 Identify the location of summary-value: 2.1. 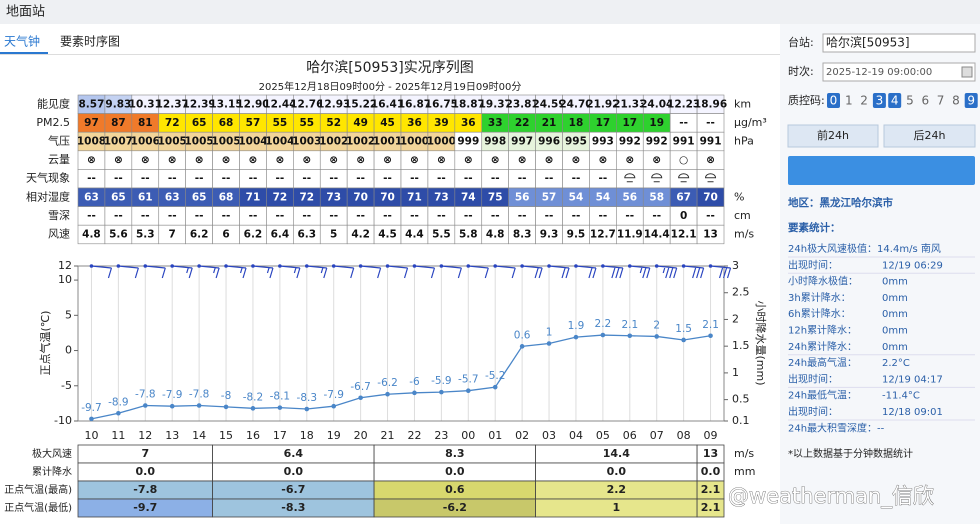
(711, 507).